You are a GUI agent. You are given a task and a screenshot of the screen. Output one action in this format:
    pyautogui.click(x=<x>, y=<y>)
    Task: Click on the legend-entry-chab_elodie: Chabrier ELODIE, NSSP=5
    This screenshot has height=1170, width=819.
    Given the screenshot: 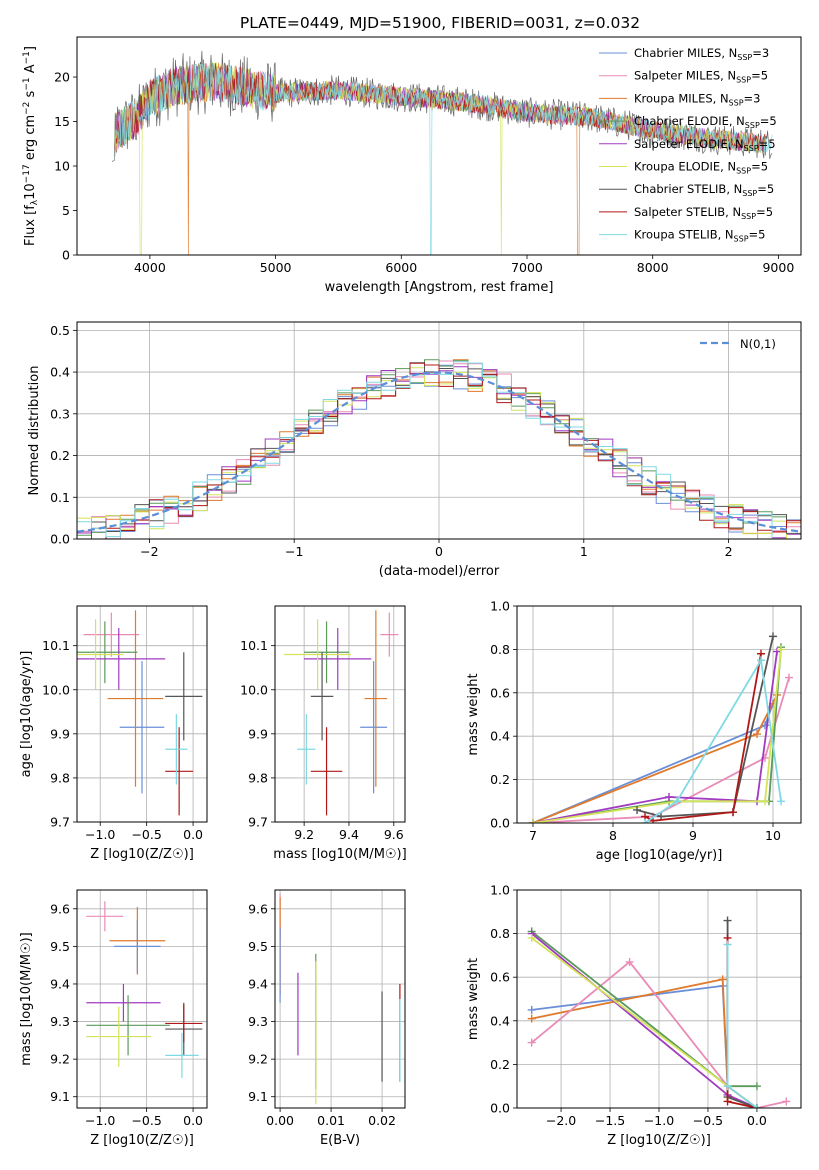 What is the action you would take?
    pyautogui.click(x=705, y=122)
    